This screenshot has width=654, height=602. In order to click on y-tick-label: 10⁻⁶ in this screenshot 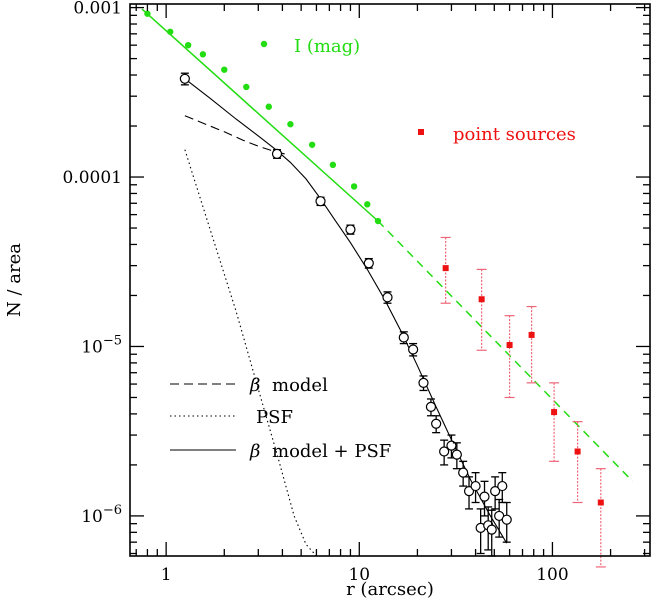, I will do `click(101, 515)`.